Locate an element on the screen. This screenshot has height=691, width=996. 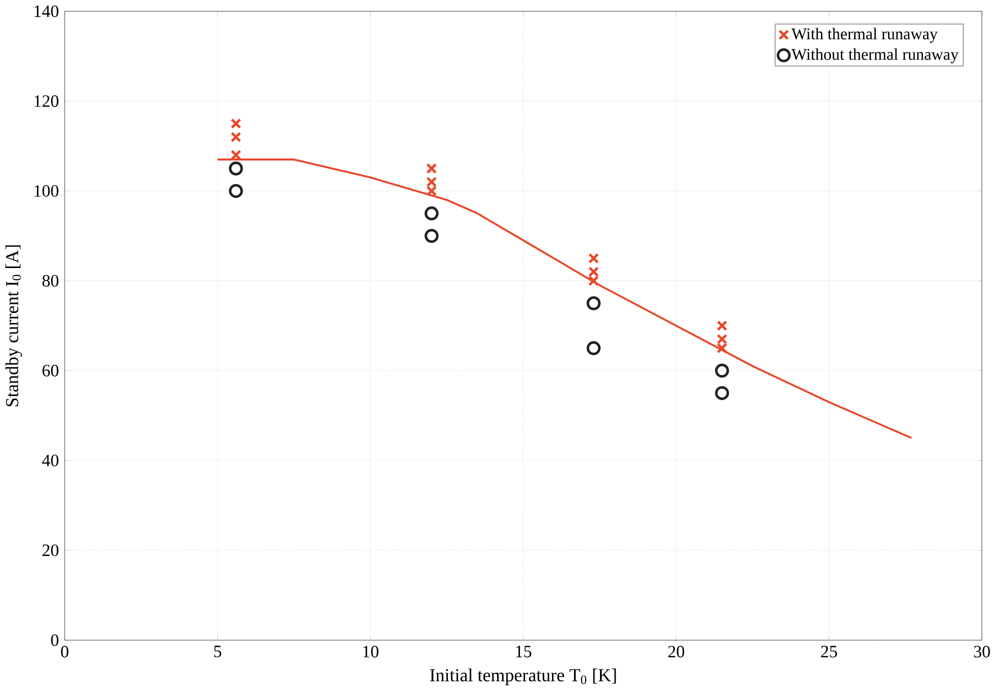
y-tick-label: 20 is located at coordinates (50, 550).